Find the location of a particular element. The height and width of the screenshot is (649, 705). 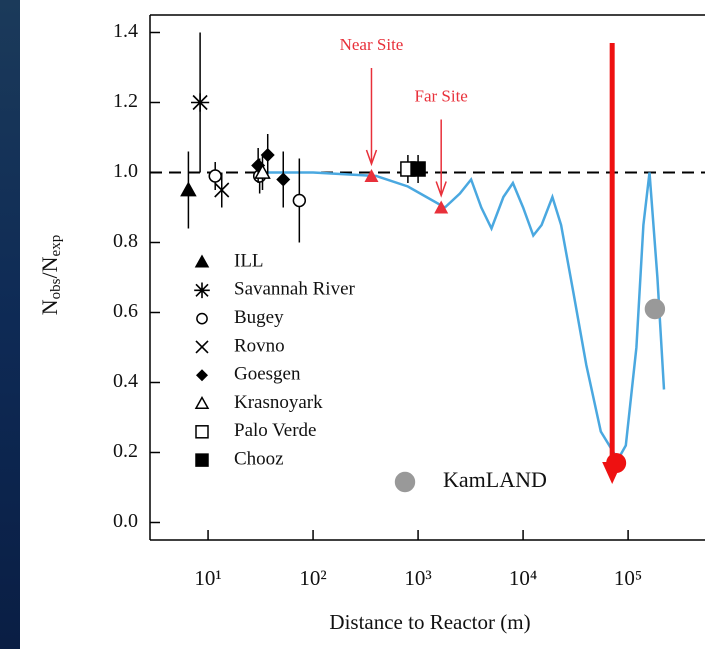

legend-label: Goesgen is located at coordinates (267, 374).